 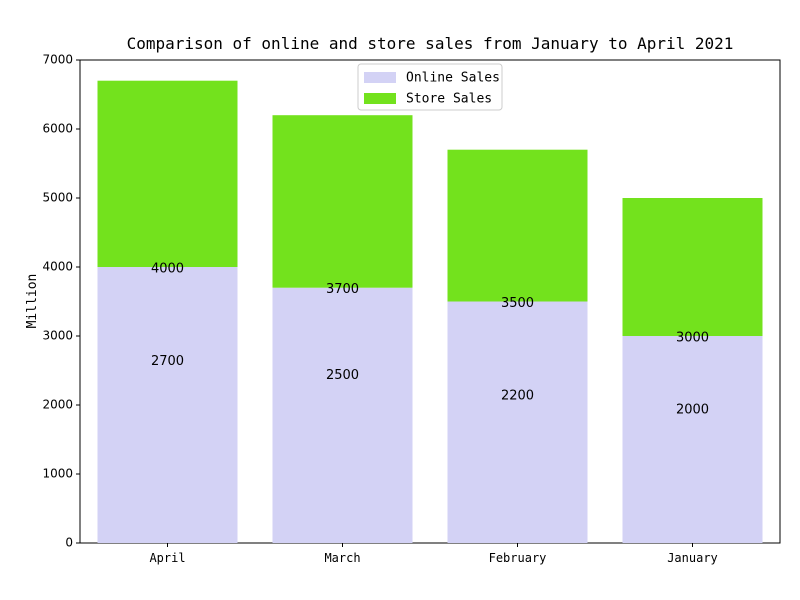 I want to click on legend-label-online: Online Sales, so click(x=453, y=78).